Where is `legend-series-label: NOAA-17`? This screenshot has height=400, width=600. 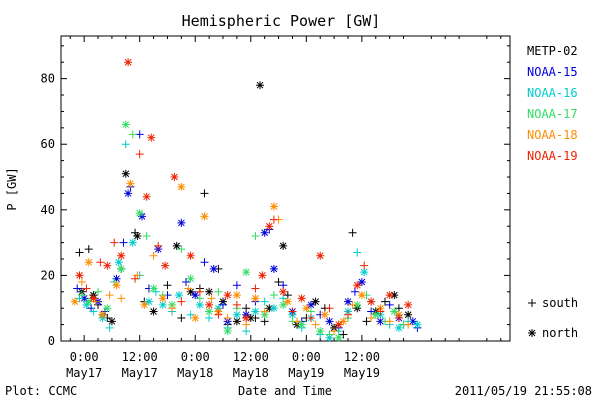 legend-series-label: NOAA-17 is located at coordinates (552, 114).